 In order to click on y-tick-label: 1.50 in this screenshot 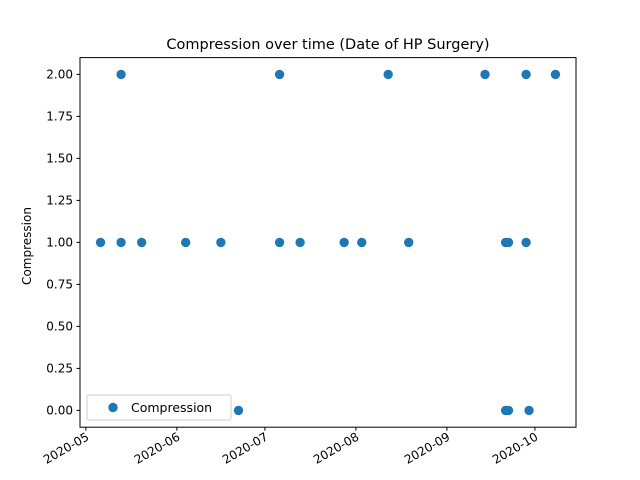, I will do `click(59, 158)`.